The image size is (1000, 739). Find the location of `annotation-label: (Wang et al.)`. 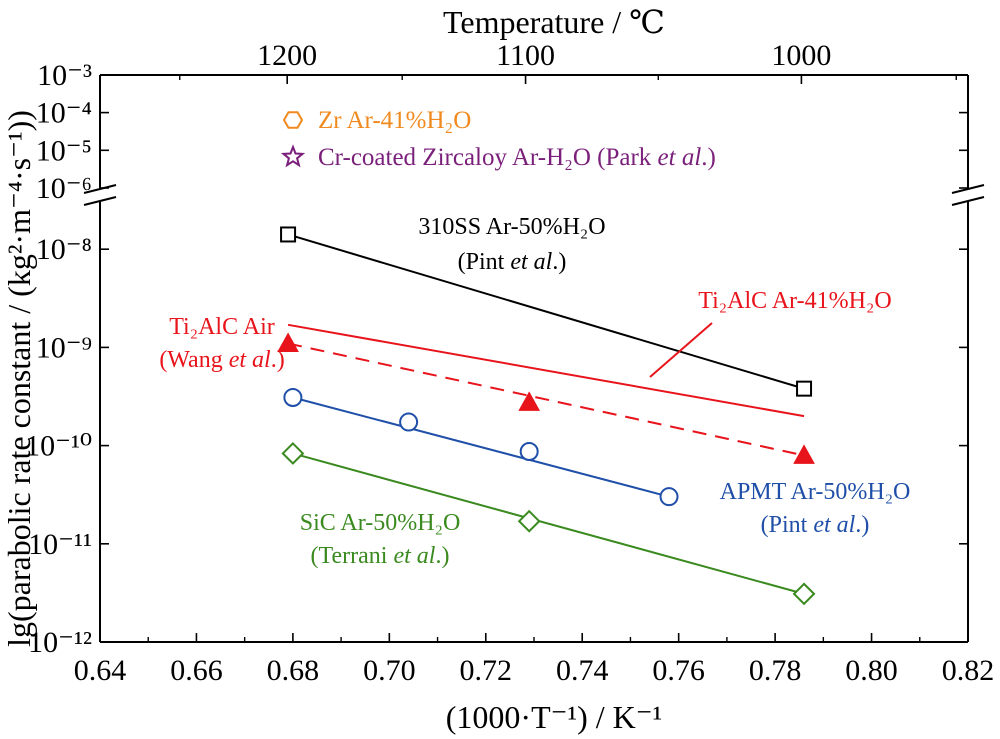

annotation-label: (Wang et al.) is located at coordinates (221, 360).